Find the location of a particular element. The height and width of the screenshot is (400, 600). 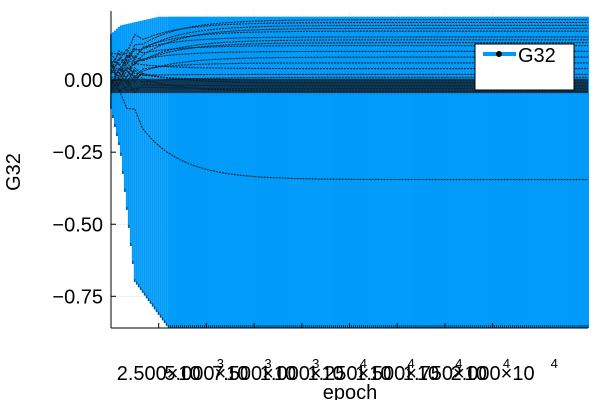

series-zero-band is located at coordinates (349, 86).